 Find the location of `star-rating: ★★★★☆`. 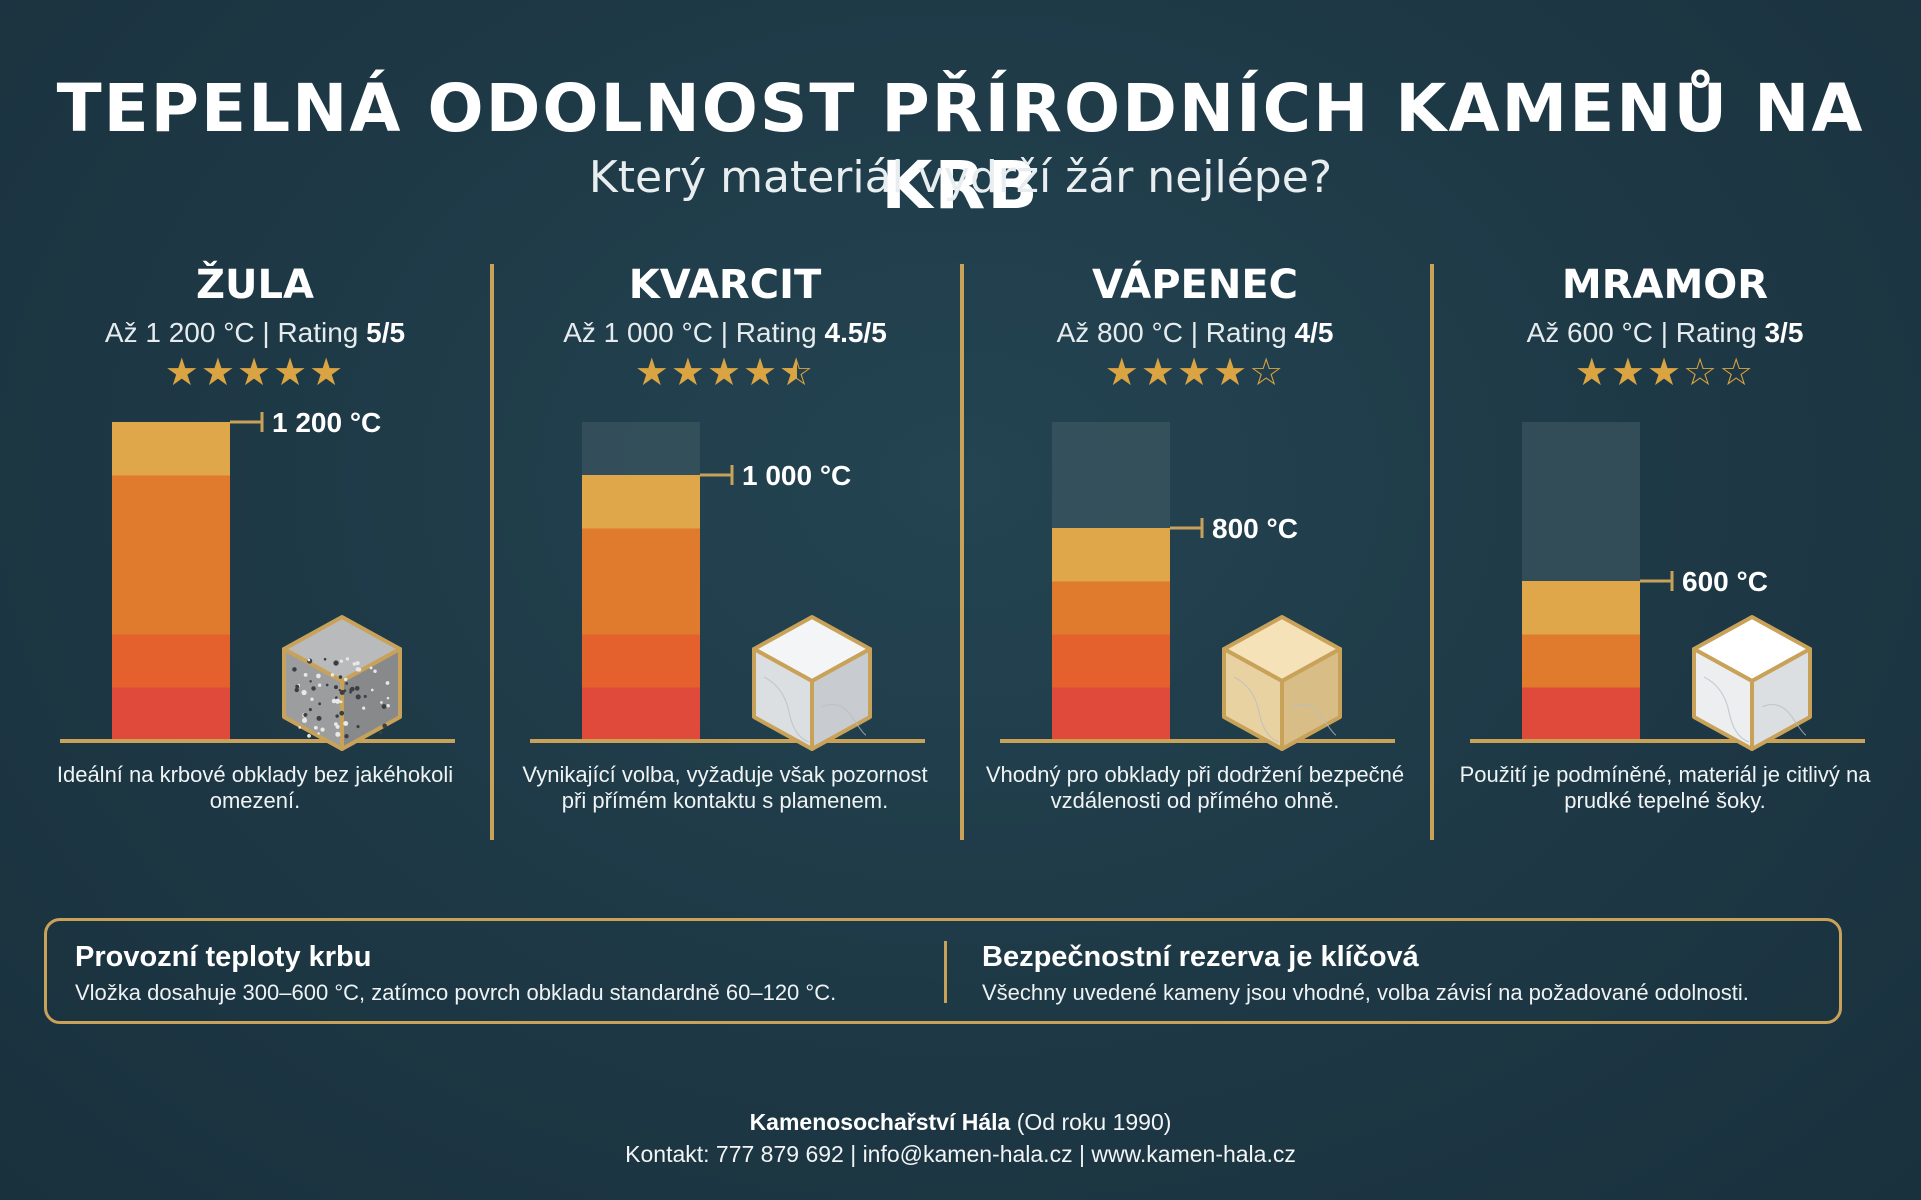

star-rating: ★★★★☆ is located at coordinates (1195, 372).